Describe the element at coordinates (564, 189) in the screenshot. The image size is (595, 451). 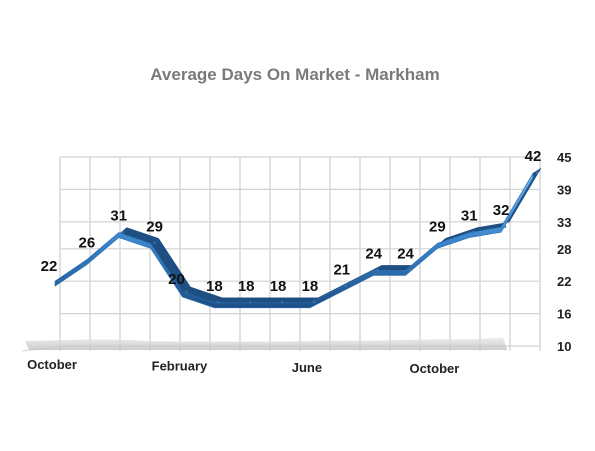
I see `y-tick-label: 39` at that location.